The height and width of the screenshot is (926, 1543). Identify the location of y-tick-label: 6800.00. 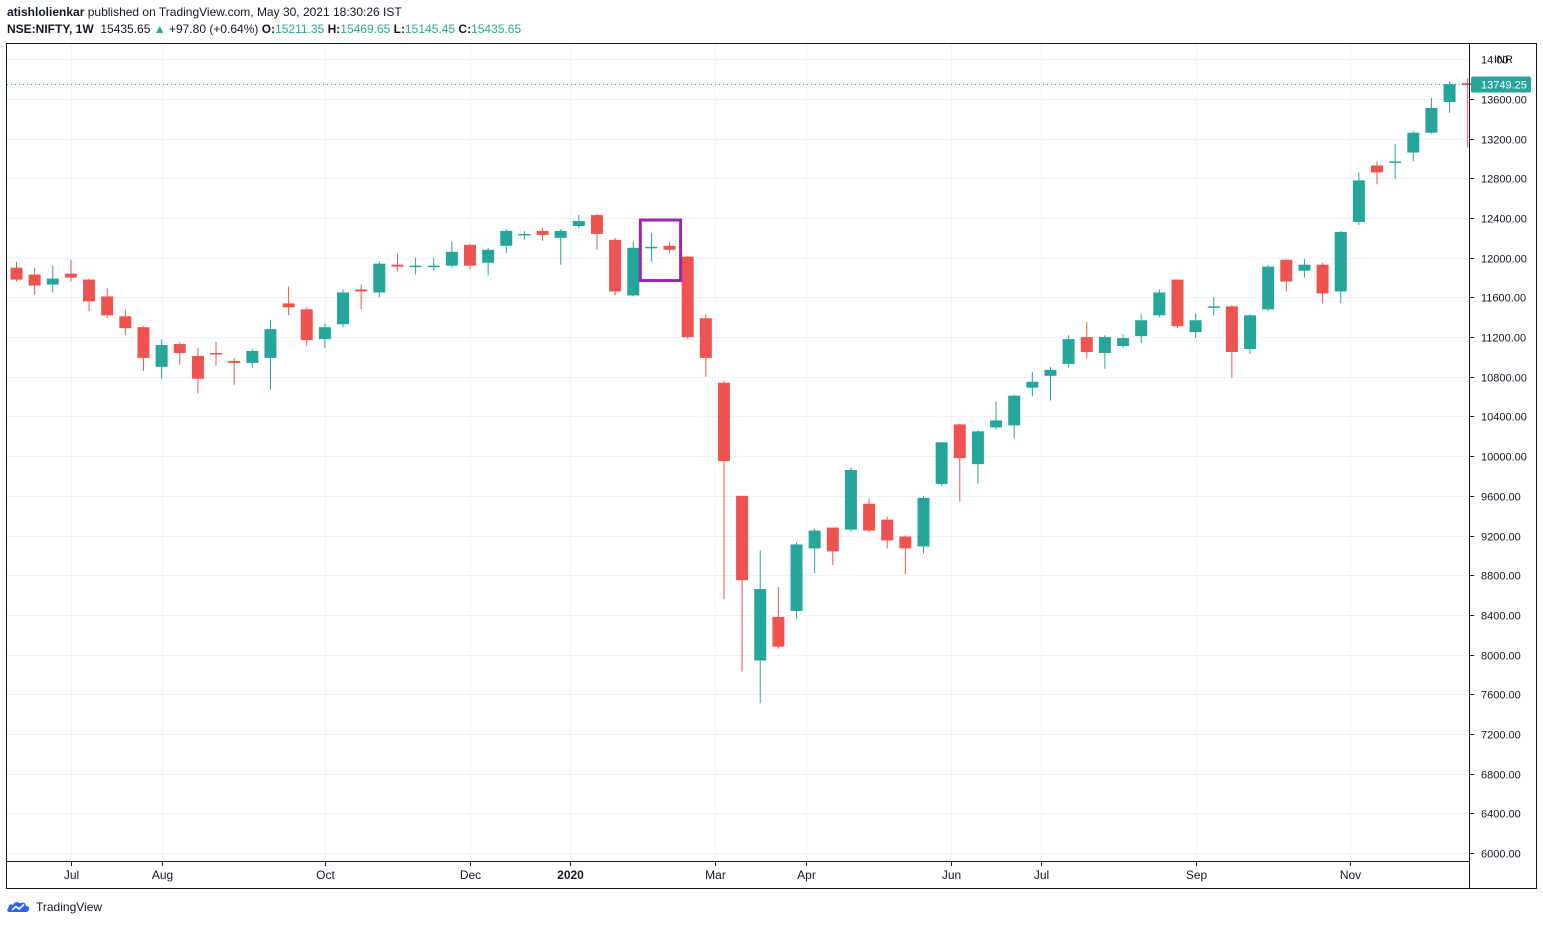
(1501, 776).